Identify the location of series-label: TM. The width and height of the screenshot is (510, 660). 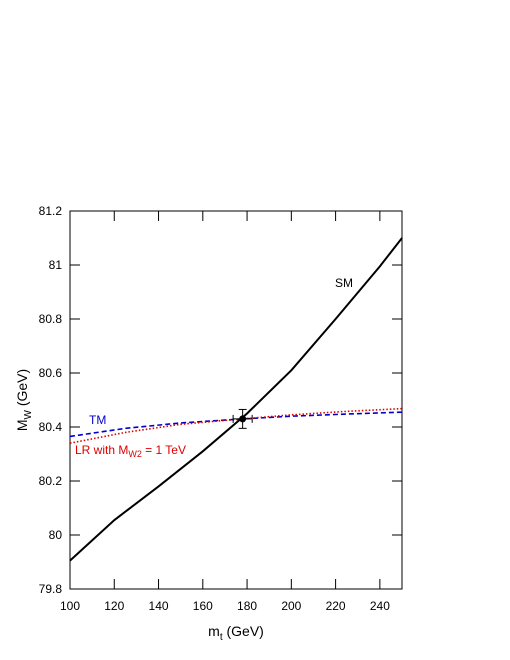
(97, 420).